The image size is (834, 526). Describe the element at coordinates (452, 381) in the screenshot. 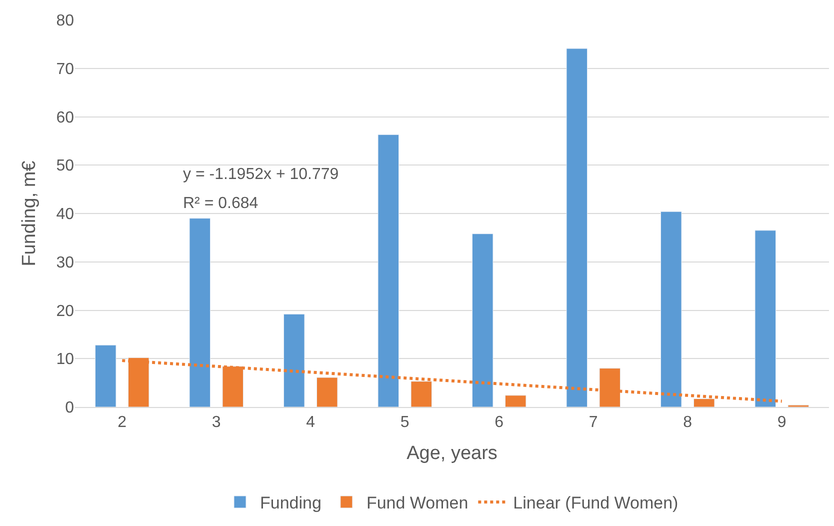

I see `line-series` at that location.